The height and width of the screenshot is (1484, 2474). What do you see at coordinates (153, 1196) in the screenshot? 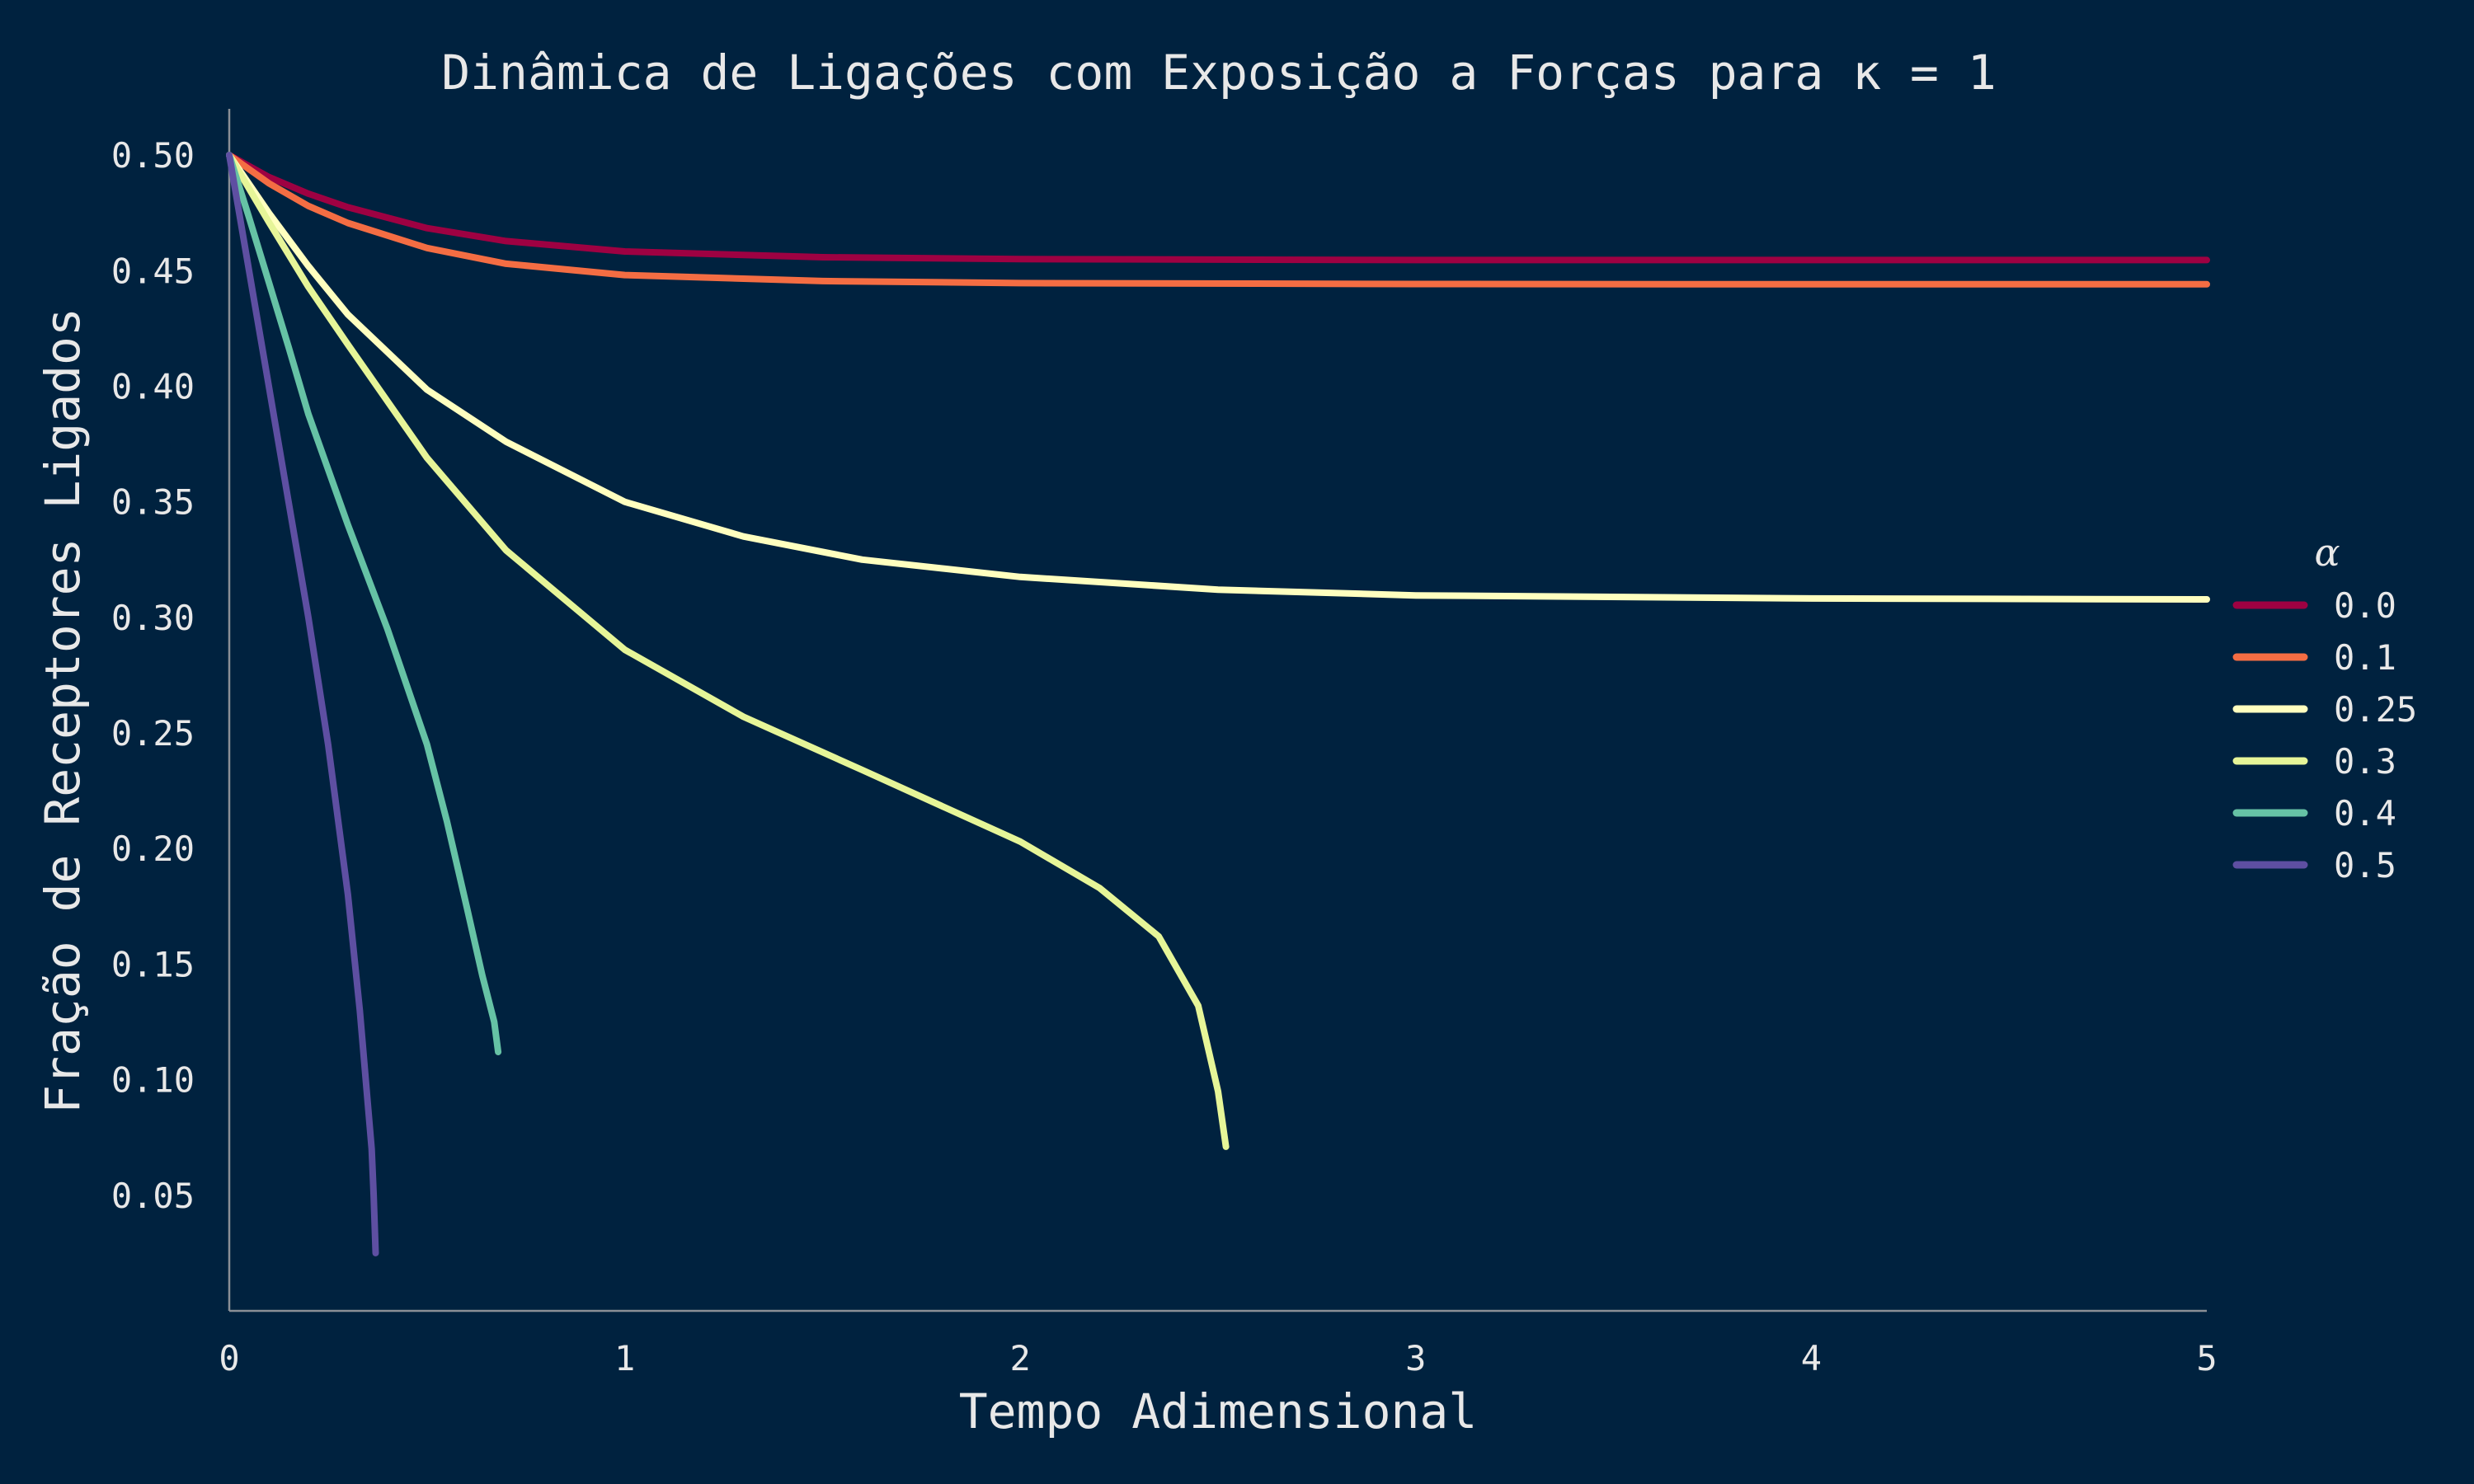
I see `y-tick-label: 0.05` at bounding box center [153, 1196].